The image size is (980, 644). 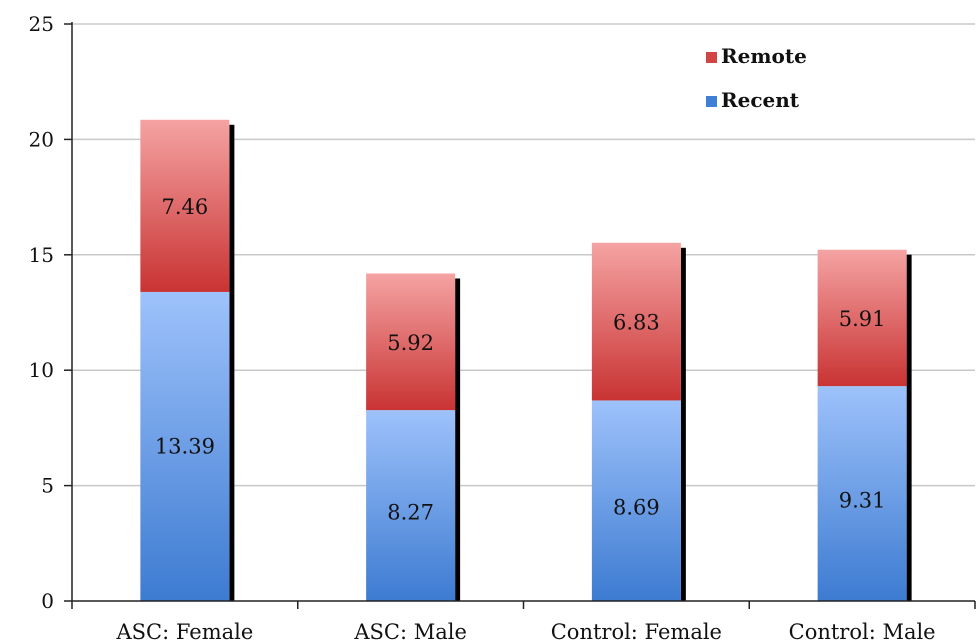 I want to click on x-category-label: Control: Female, so click(x=636, y=632).